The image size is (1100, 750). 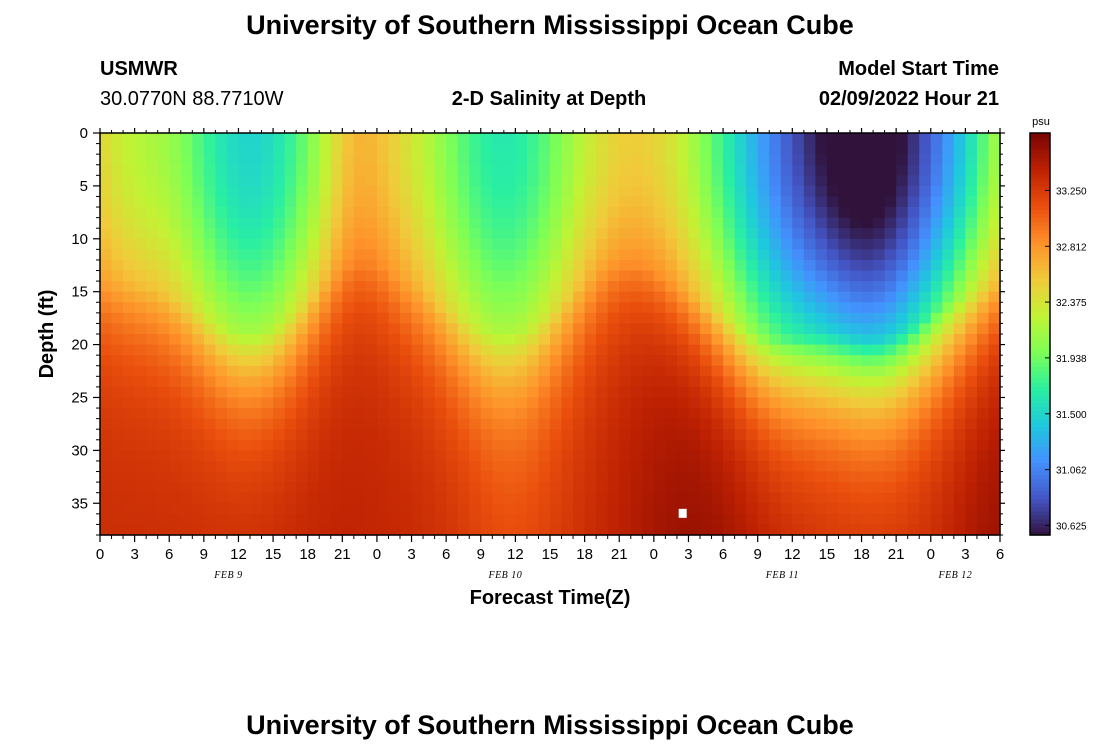 What do you see at coordinates (954, 575) in the screenshot?
I see `x-date-label: FEB 12` at bounding box center [954, 575].